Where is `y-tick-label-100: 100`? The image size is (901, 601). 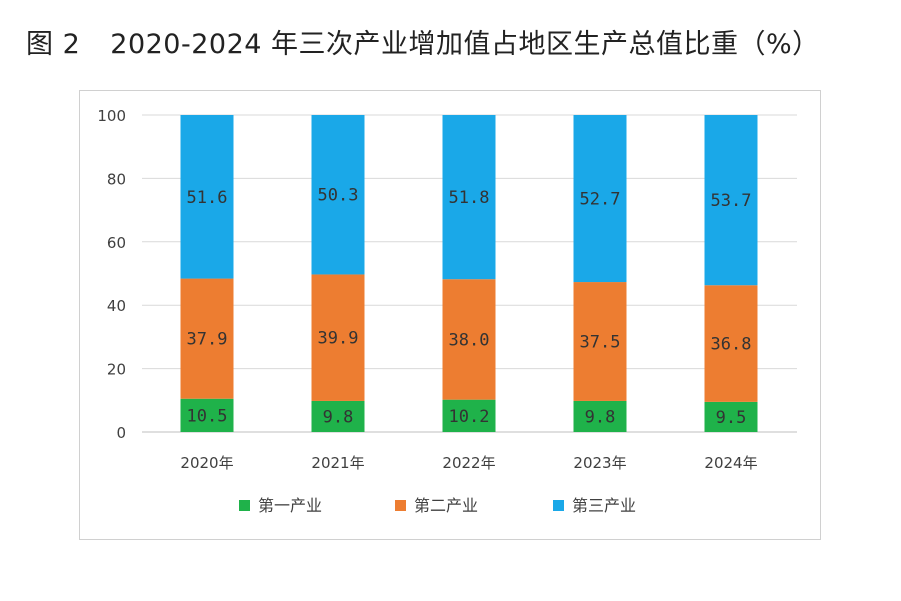 y-tick-label-100: 100 is located at coordinates (111, 116).